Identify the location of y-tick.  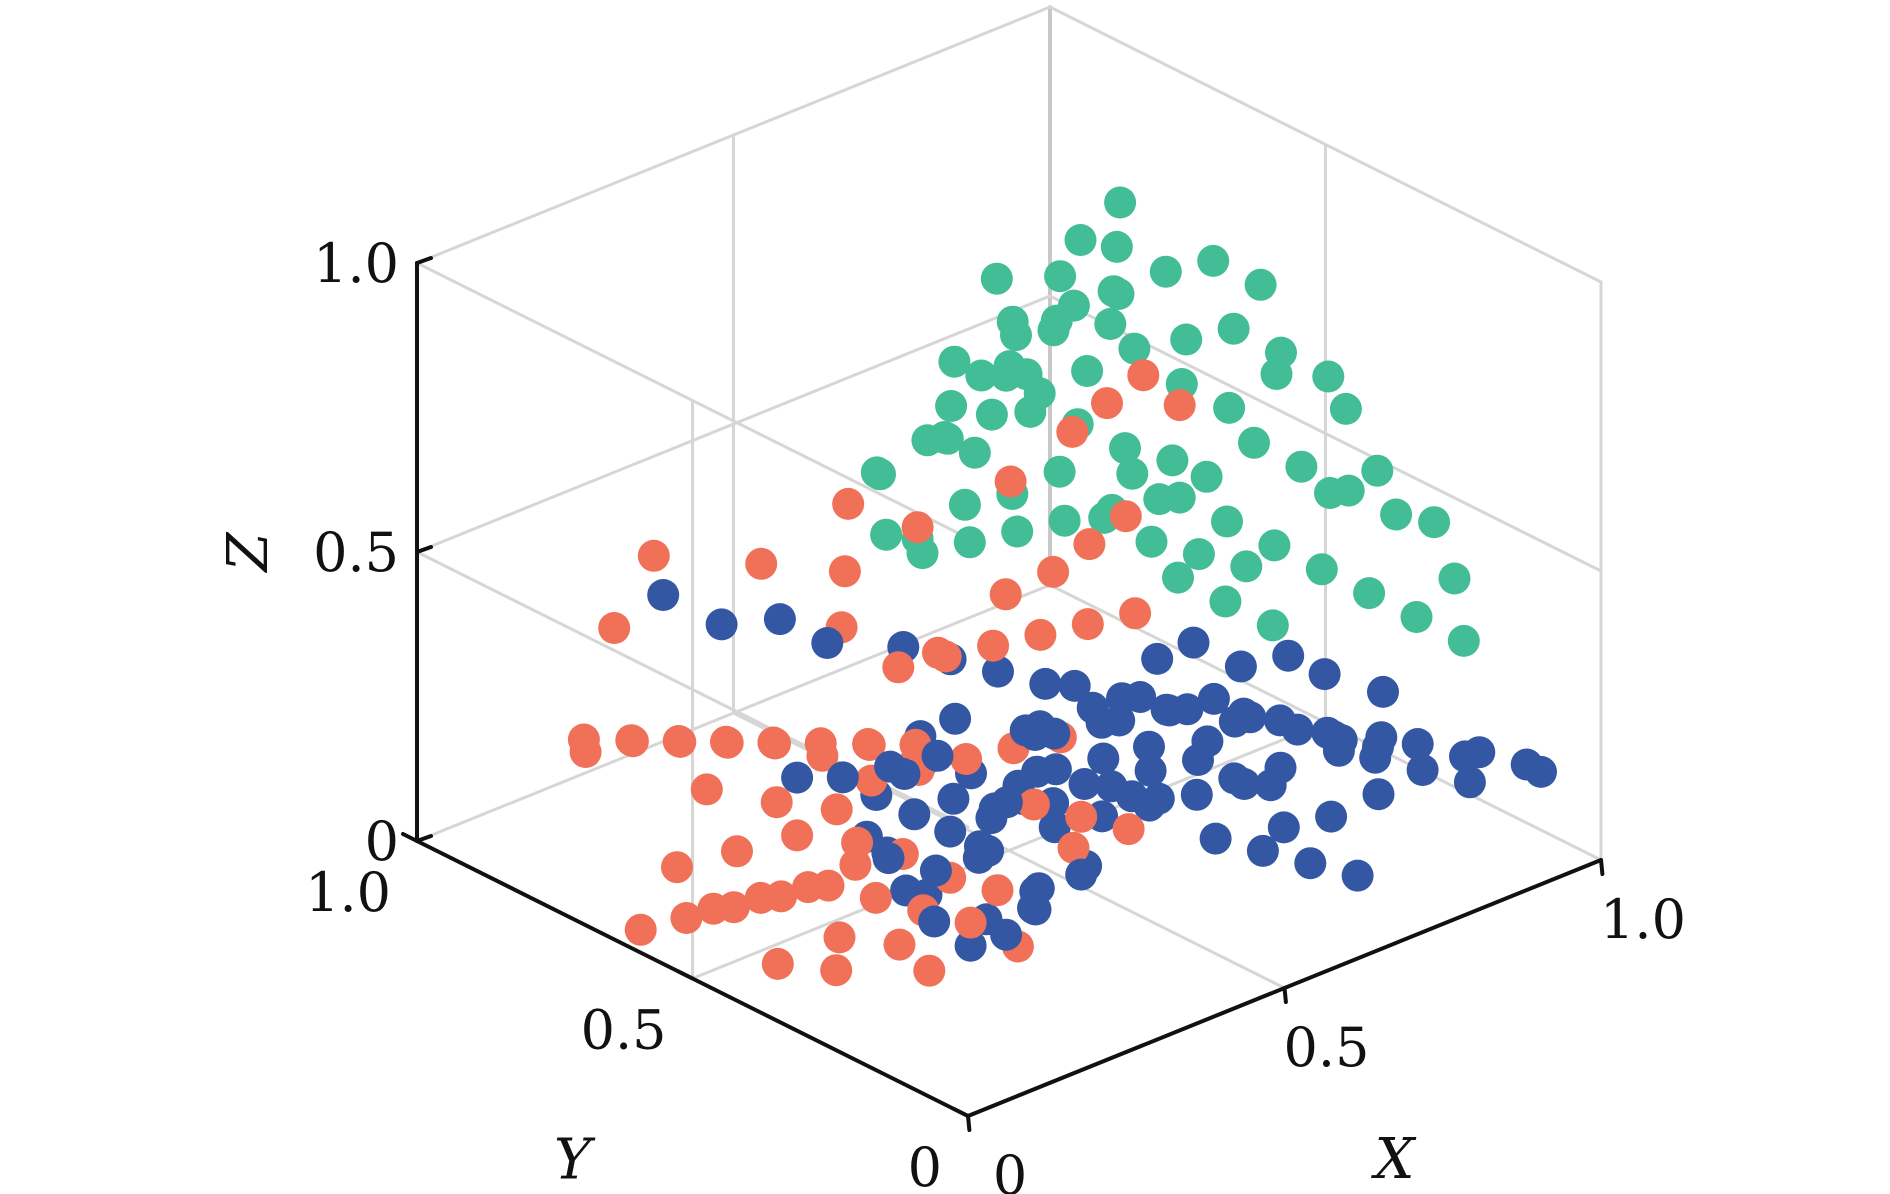
(961, 1112).